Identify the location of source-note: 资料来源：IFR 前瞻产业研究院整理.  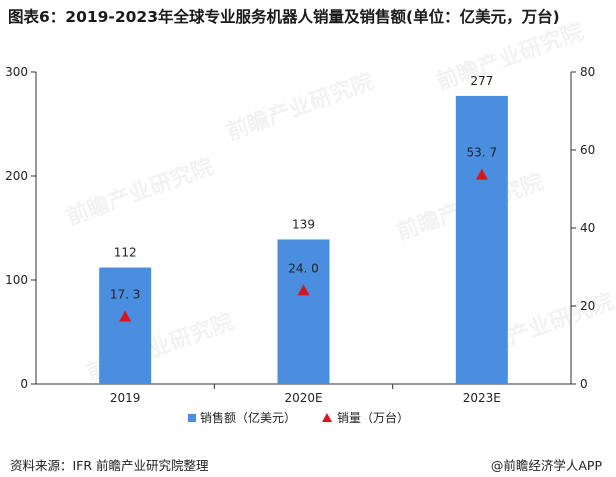
(109, 465).